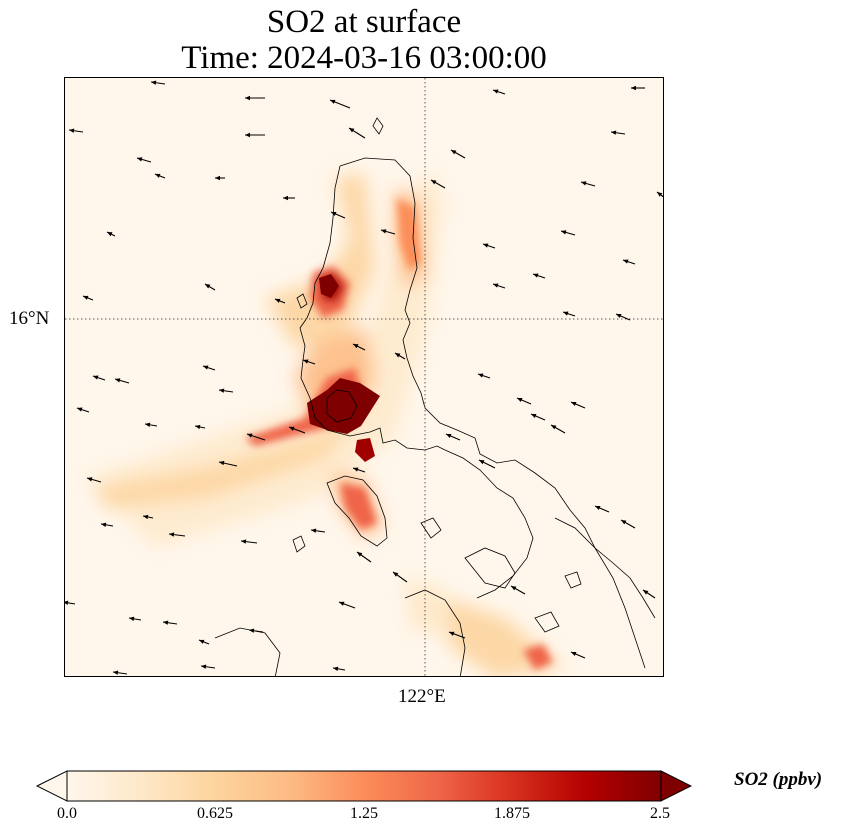 This screenshot has height=836, width=841. What do you see at coordinates (215, 813) in the screenshot?
I see `colorbar-tick-1: 0.625` at bounding box center [215, 813].